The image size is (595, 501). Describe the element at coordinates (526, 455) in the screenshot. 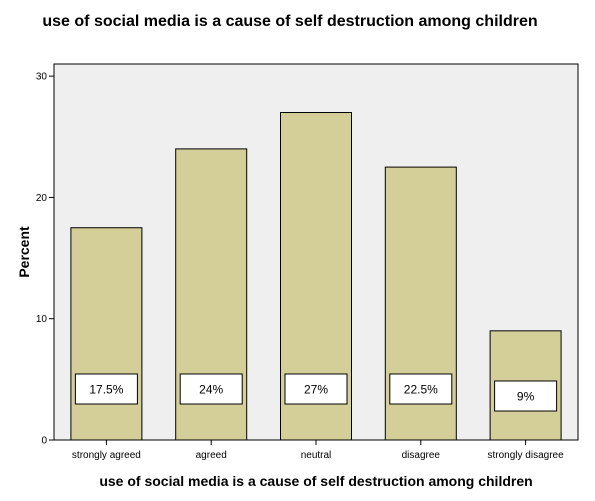

I see `x-tick-label: strongly disagree` at that location.